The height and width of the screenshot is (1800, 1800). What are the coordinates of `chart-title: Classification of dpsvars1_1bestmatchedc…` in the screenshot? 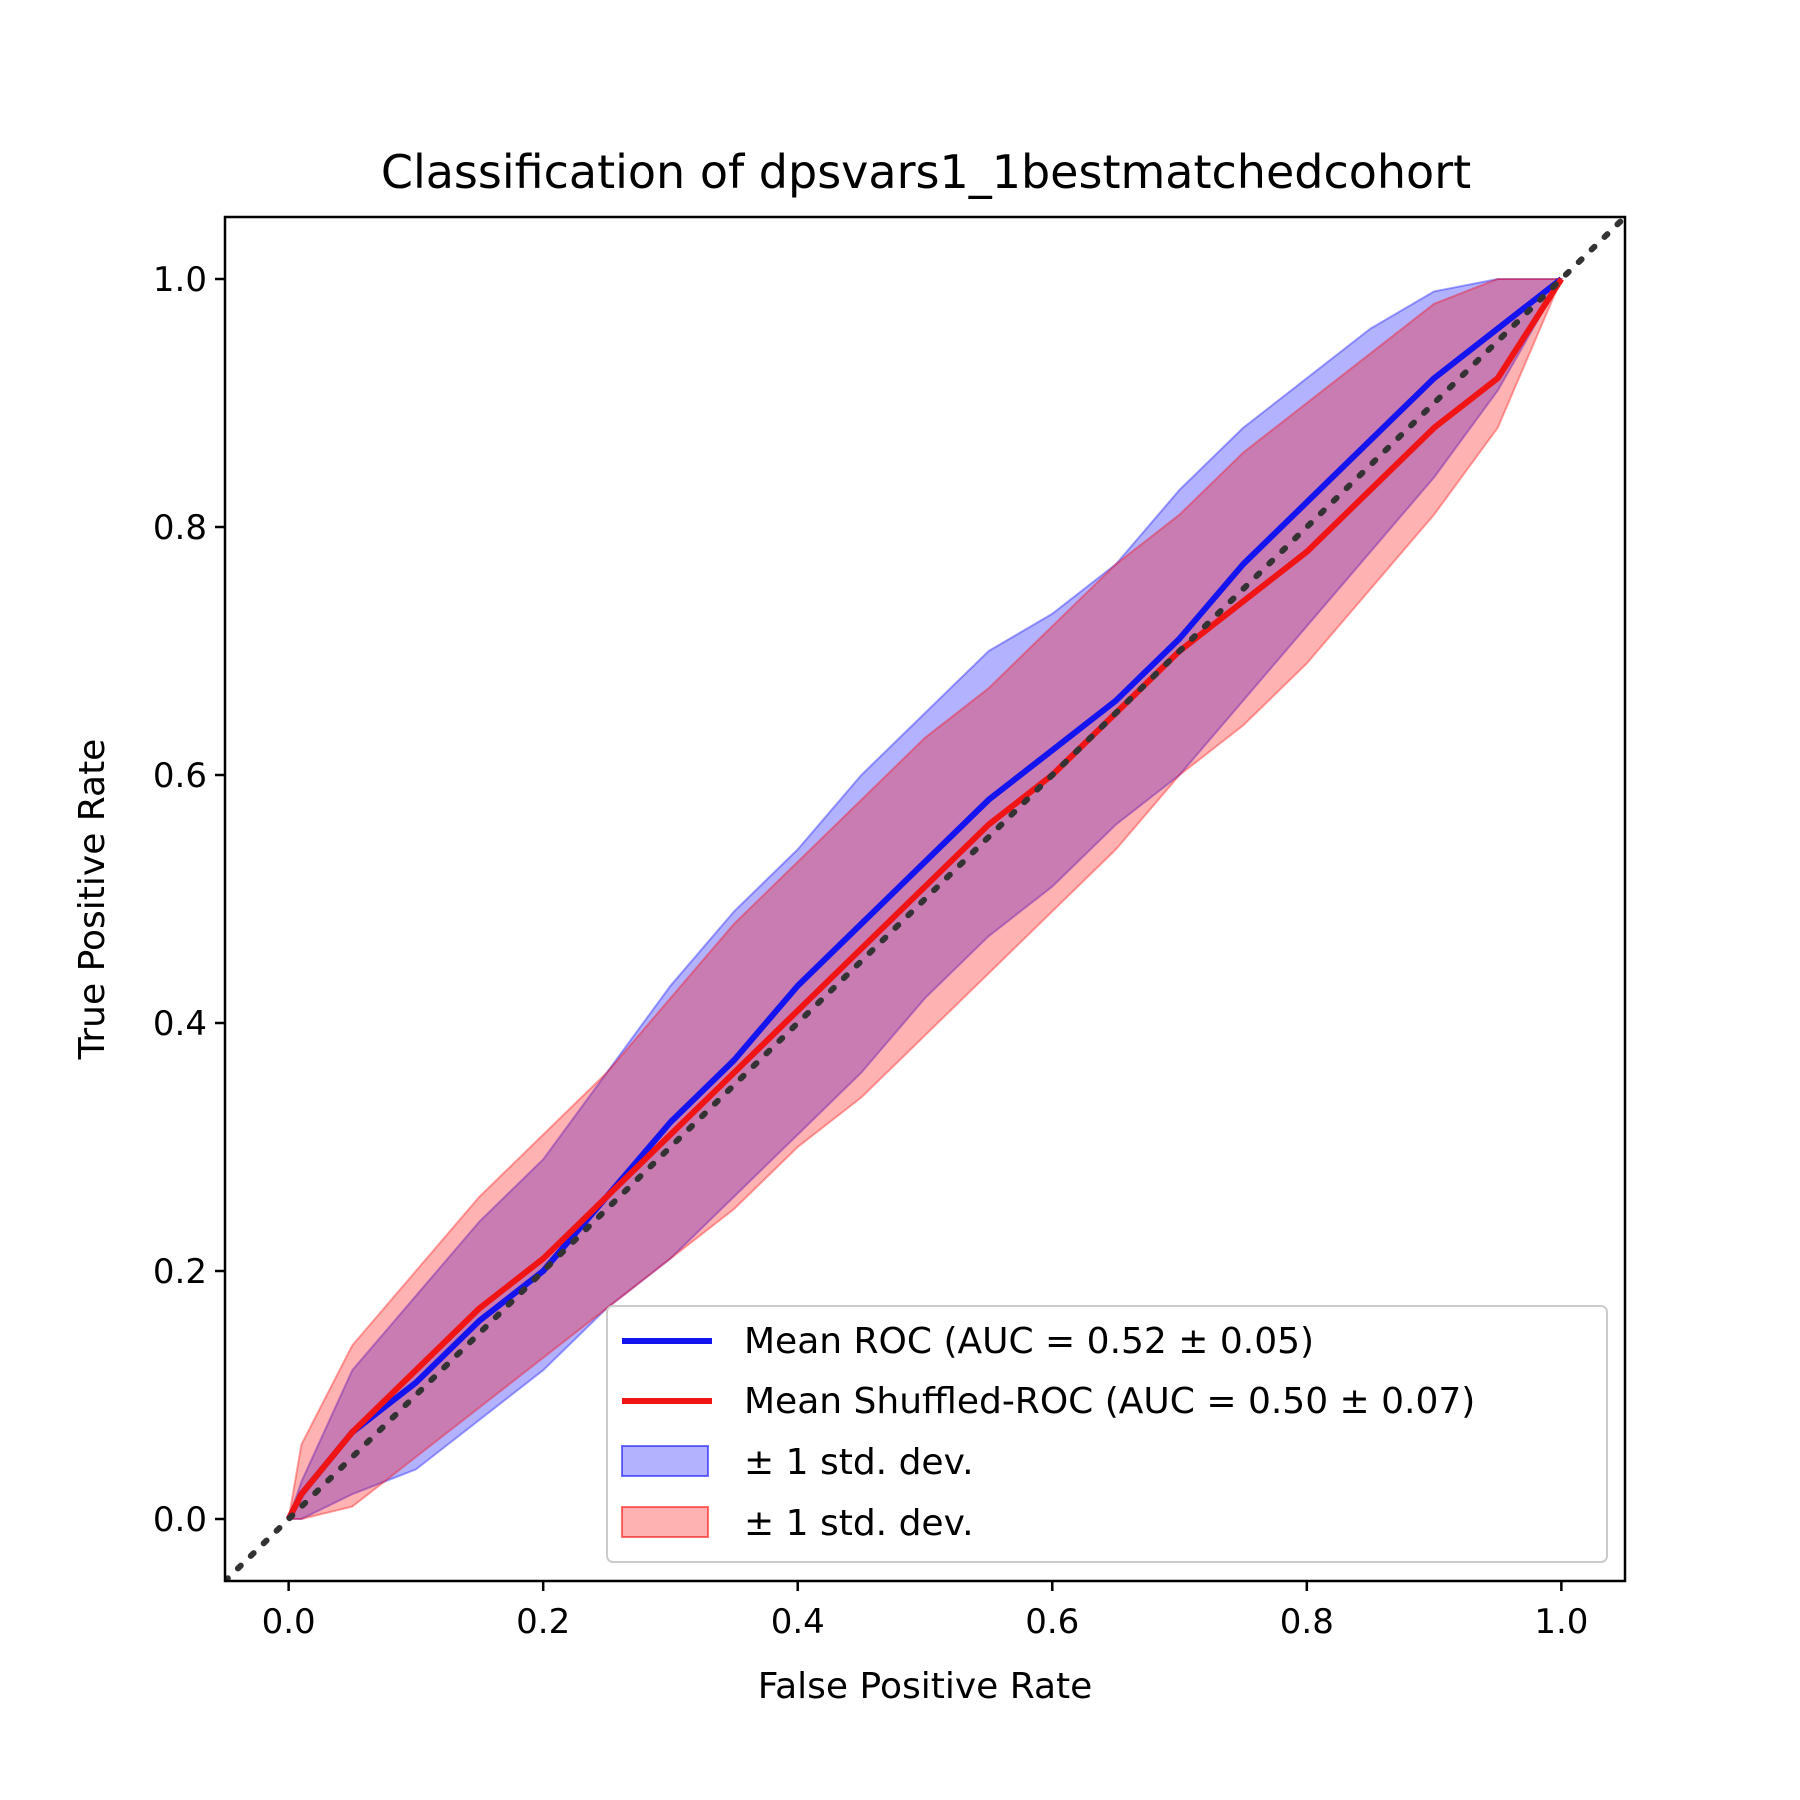 It's located at (926, 172).